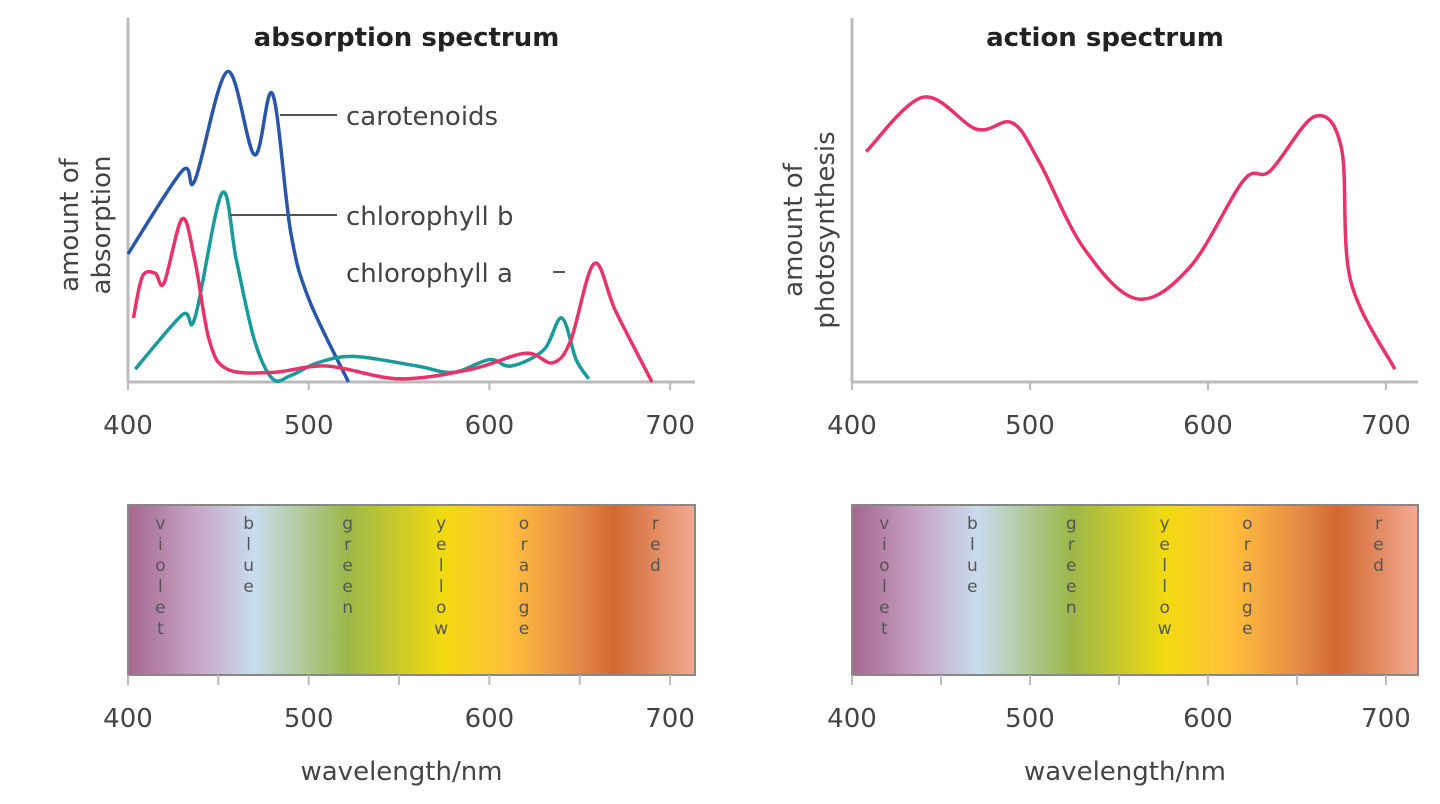 The width and height of the screenshot is (1440, 804). I want to click on chart-title: absorption spectrum, so click(407, 38).